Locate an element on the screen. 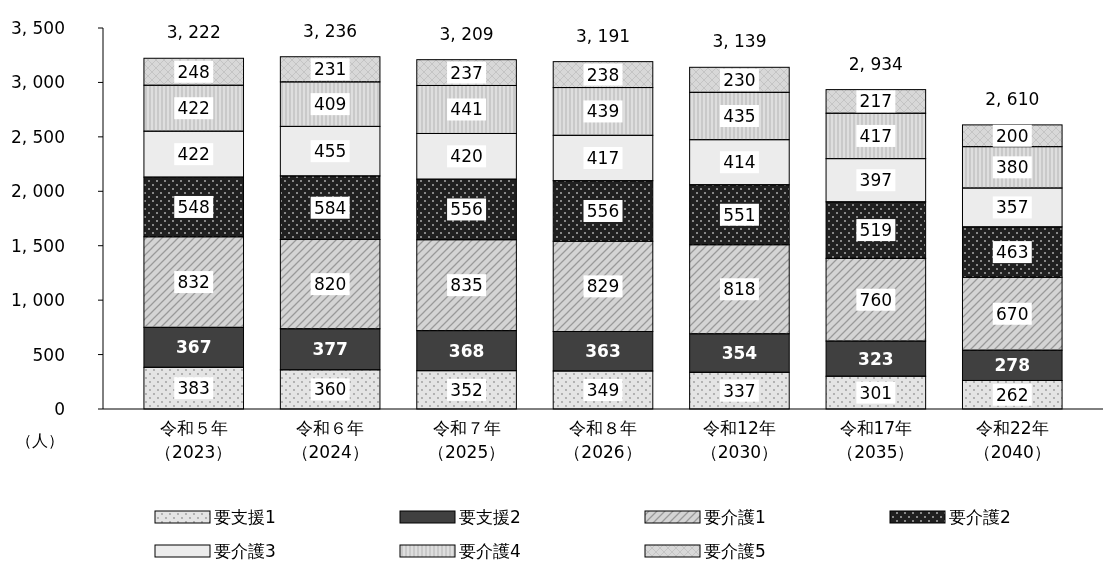  total-label: 3, 236 is located at coordinates (330, 30).